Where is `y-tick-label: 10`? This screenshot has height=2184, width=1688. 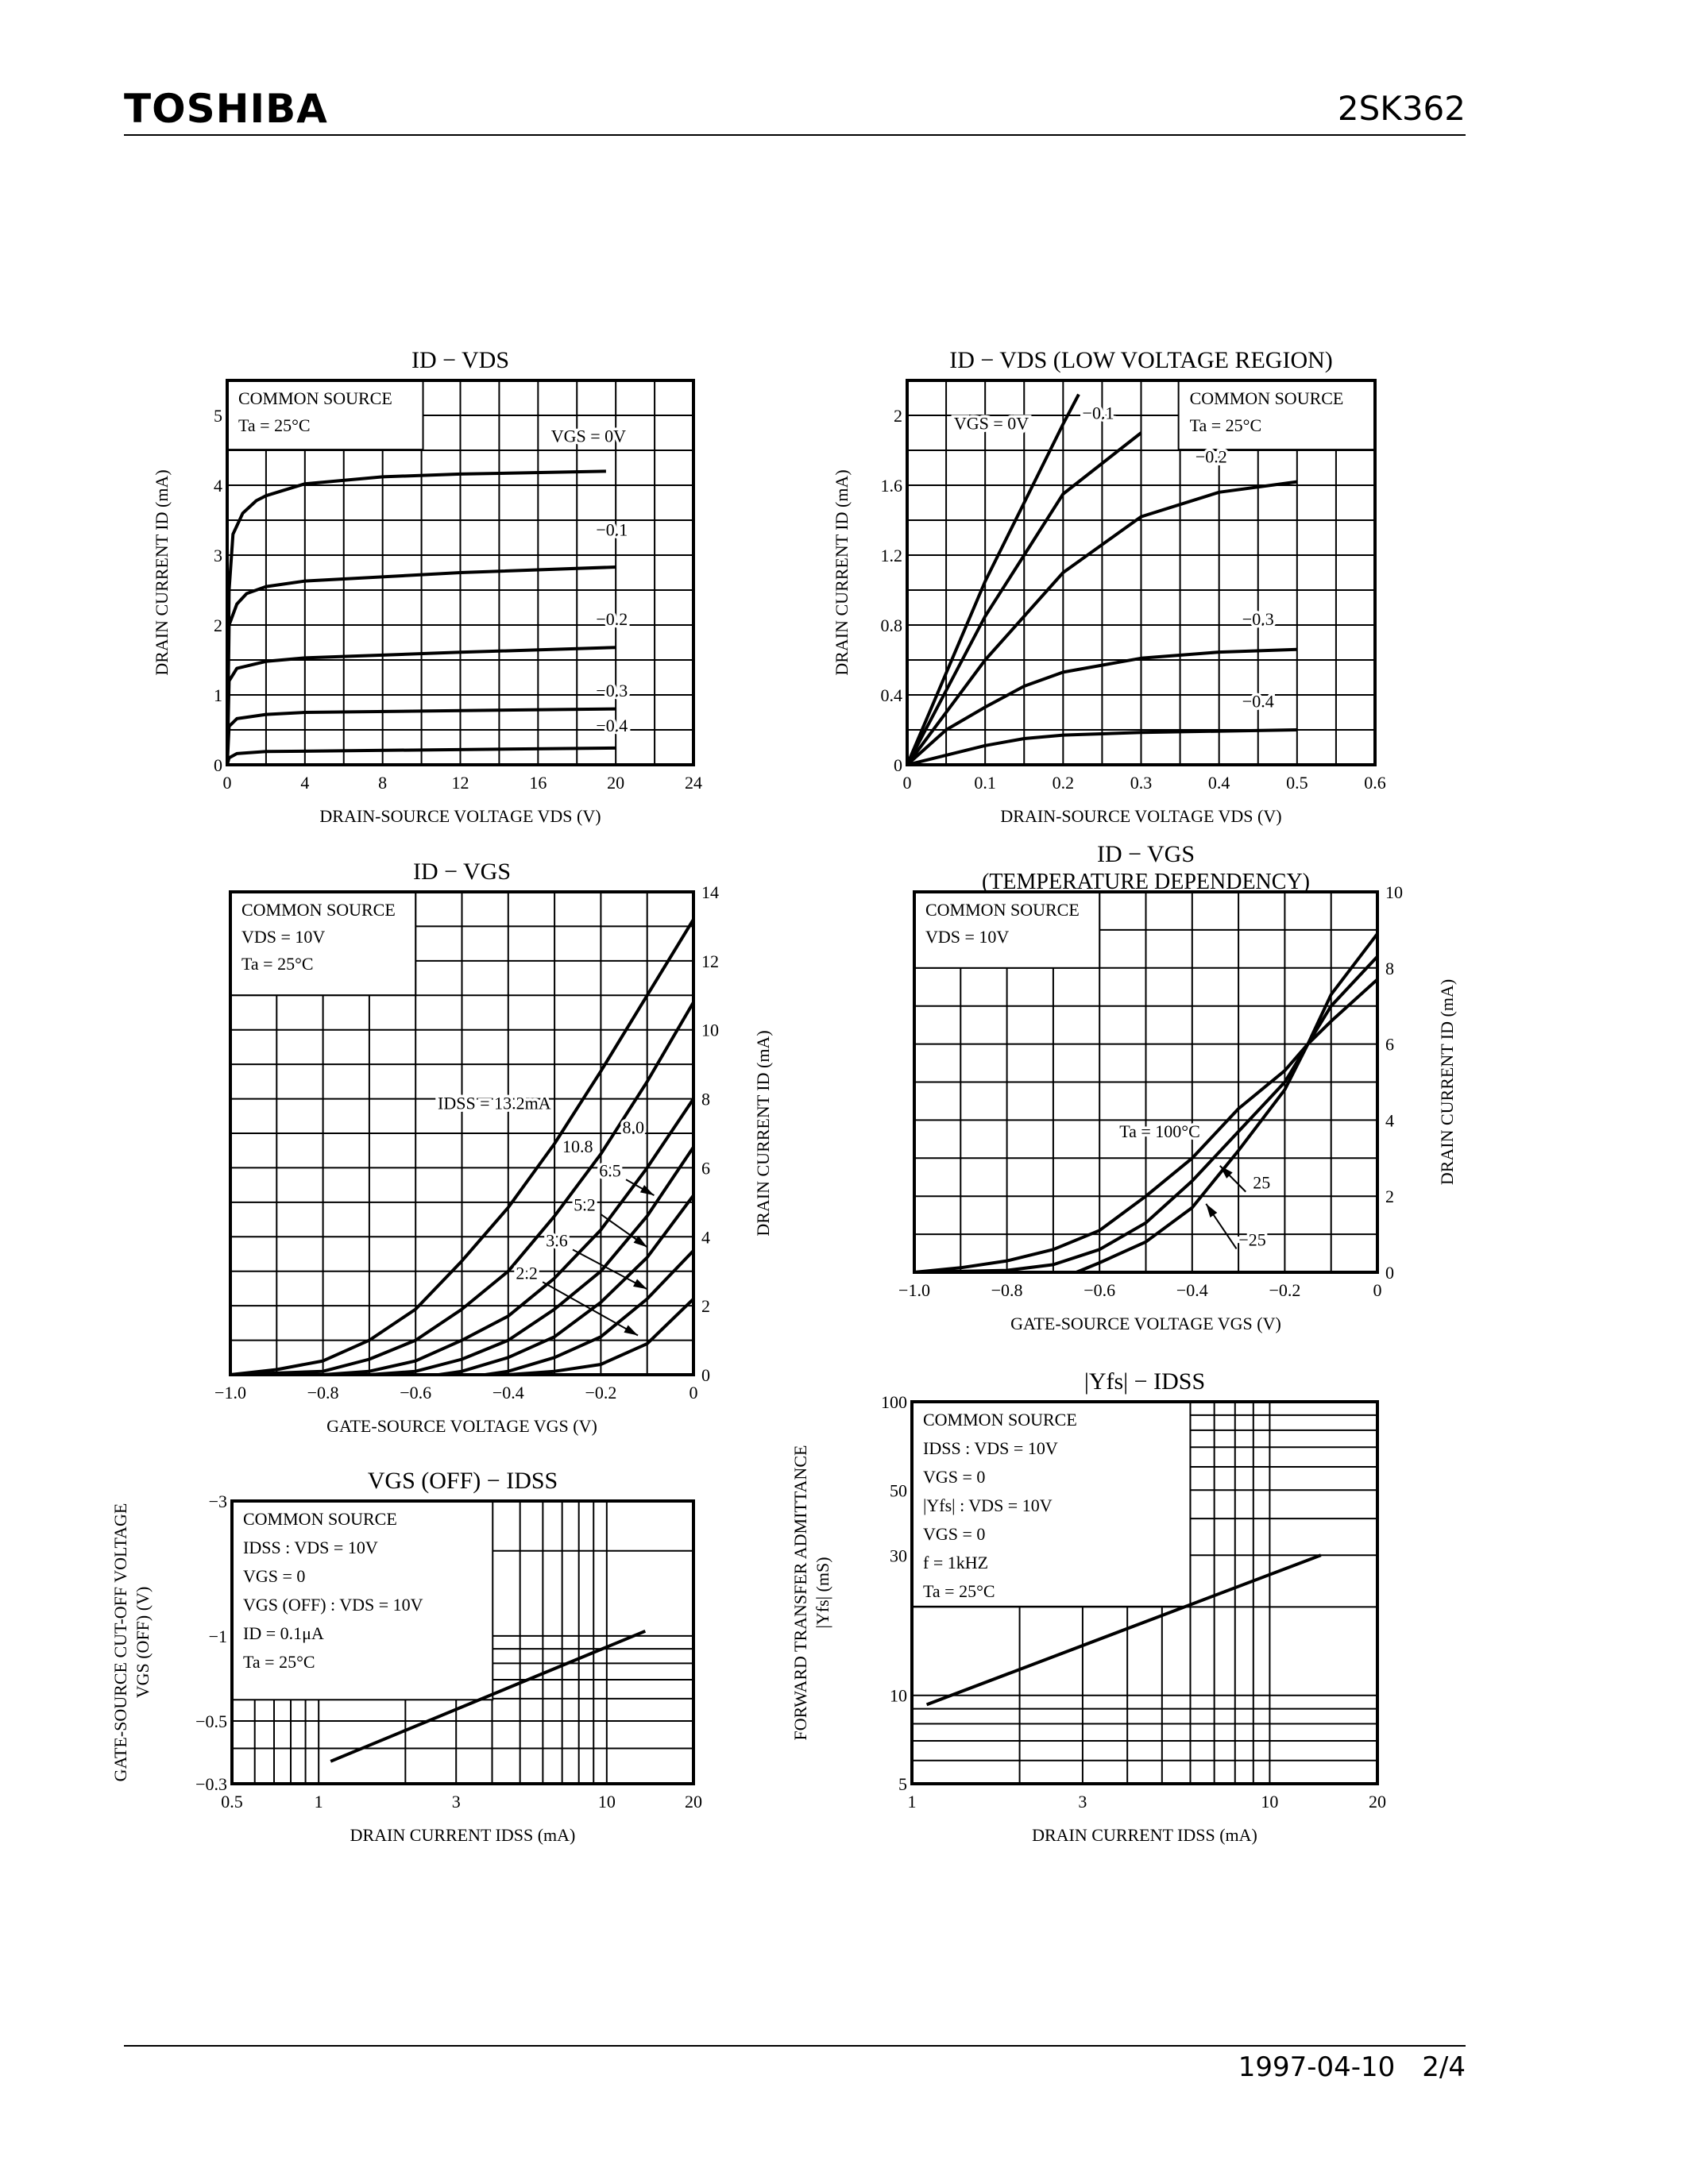 y-tick-label: 10 is located at coordinates (898, 1696).